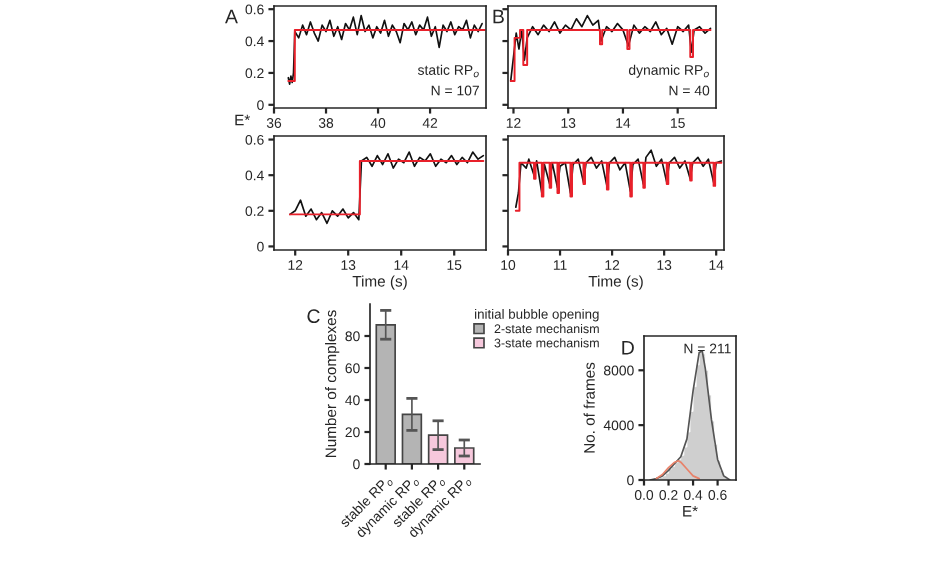 Image resolution: width=948 pixels, height=568 pixels. Describe the element at coordinates (231, 16) in the screenshot. I see `chart-title: A` at that location.